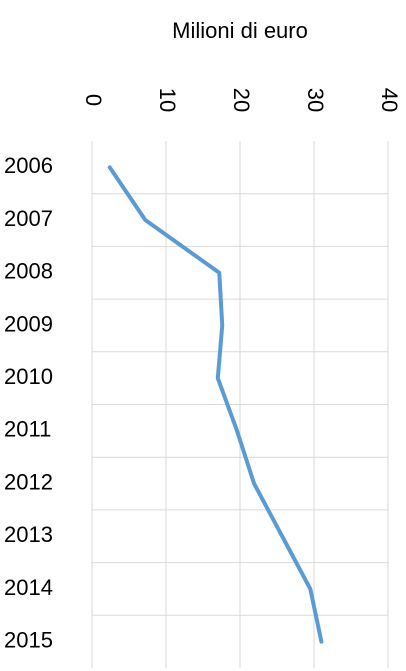 Image resolution: width=406 pixels, height=671 pixels. What do you see at coordinates (27, 429) in the screenshot?
I see `y-tick-label: 2011` at bounding box center [27, 429].